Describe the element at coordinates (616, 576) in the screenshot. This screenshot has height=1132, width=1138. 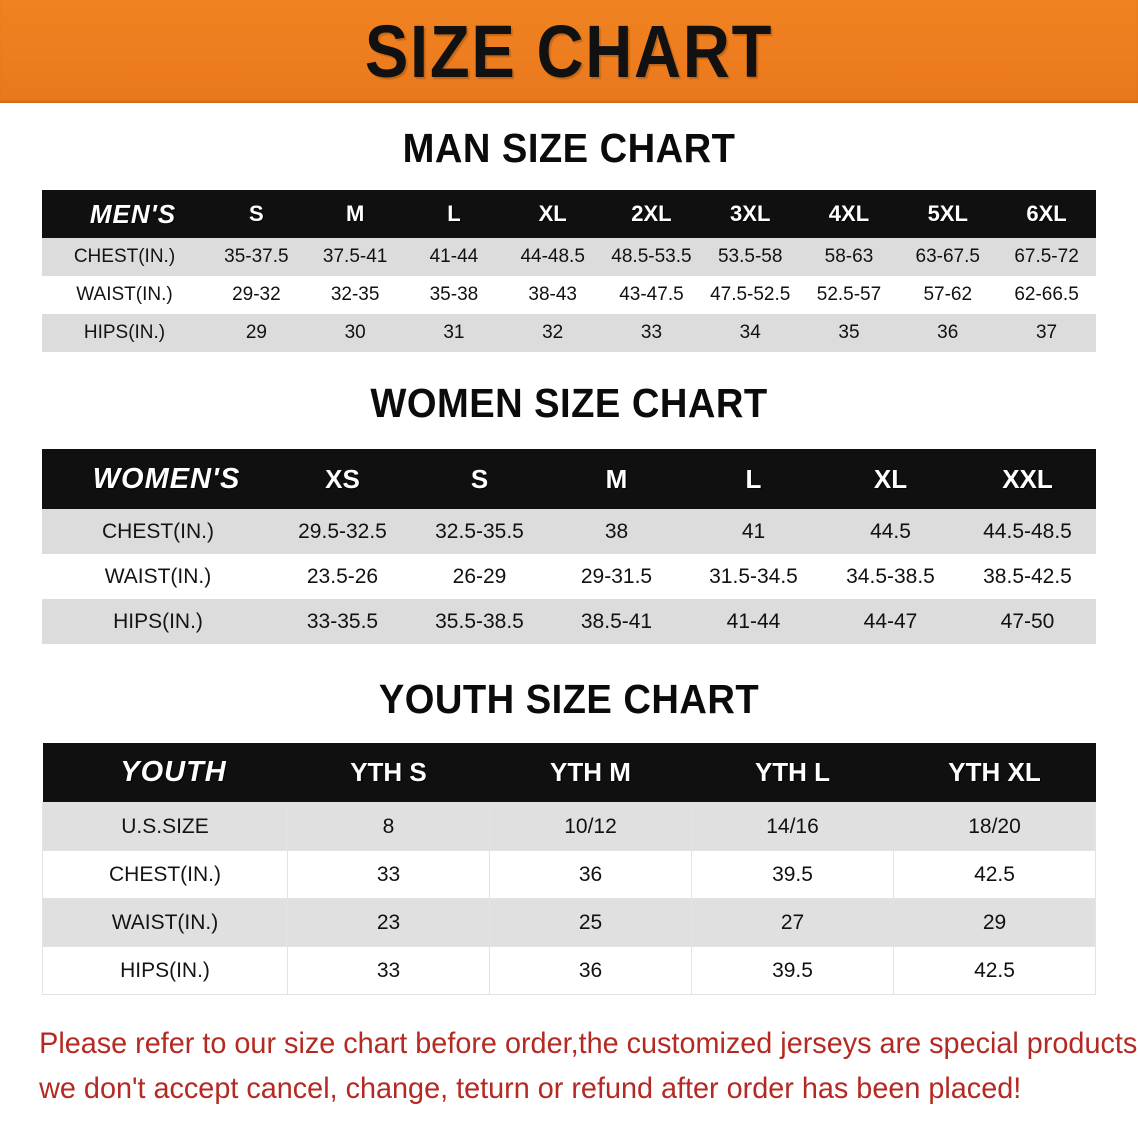
I see `women-cell-1-2: 29-31.5` at that location.